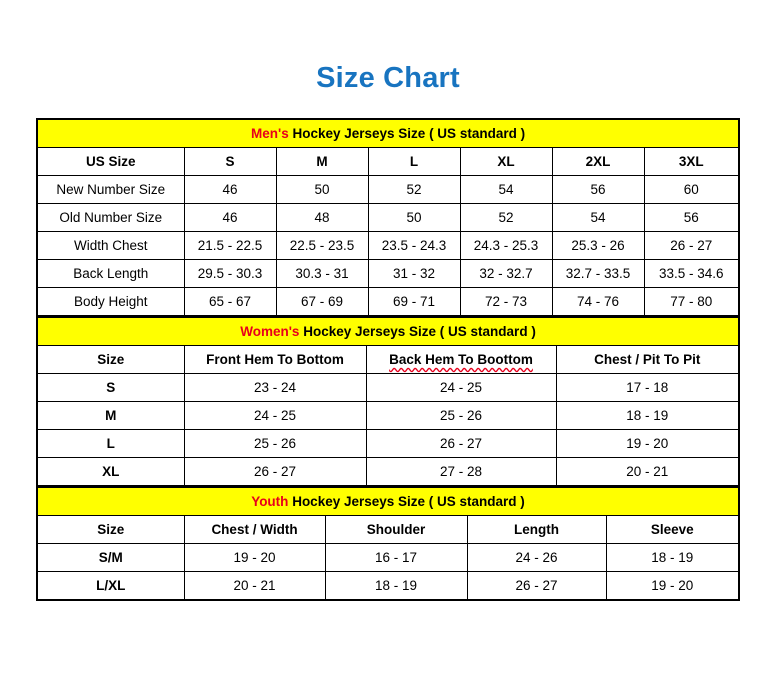 The width and height of the screenshot is (776, 692). Describe the element at coordinates (536, 529) in the screenshot. I see `youth-col-3: Length` at that location.